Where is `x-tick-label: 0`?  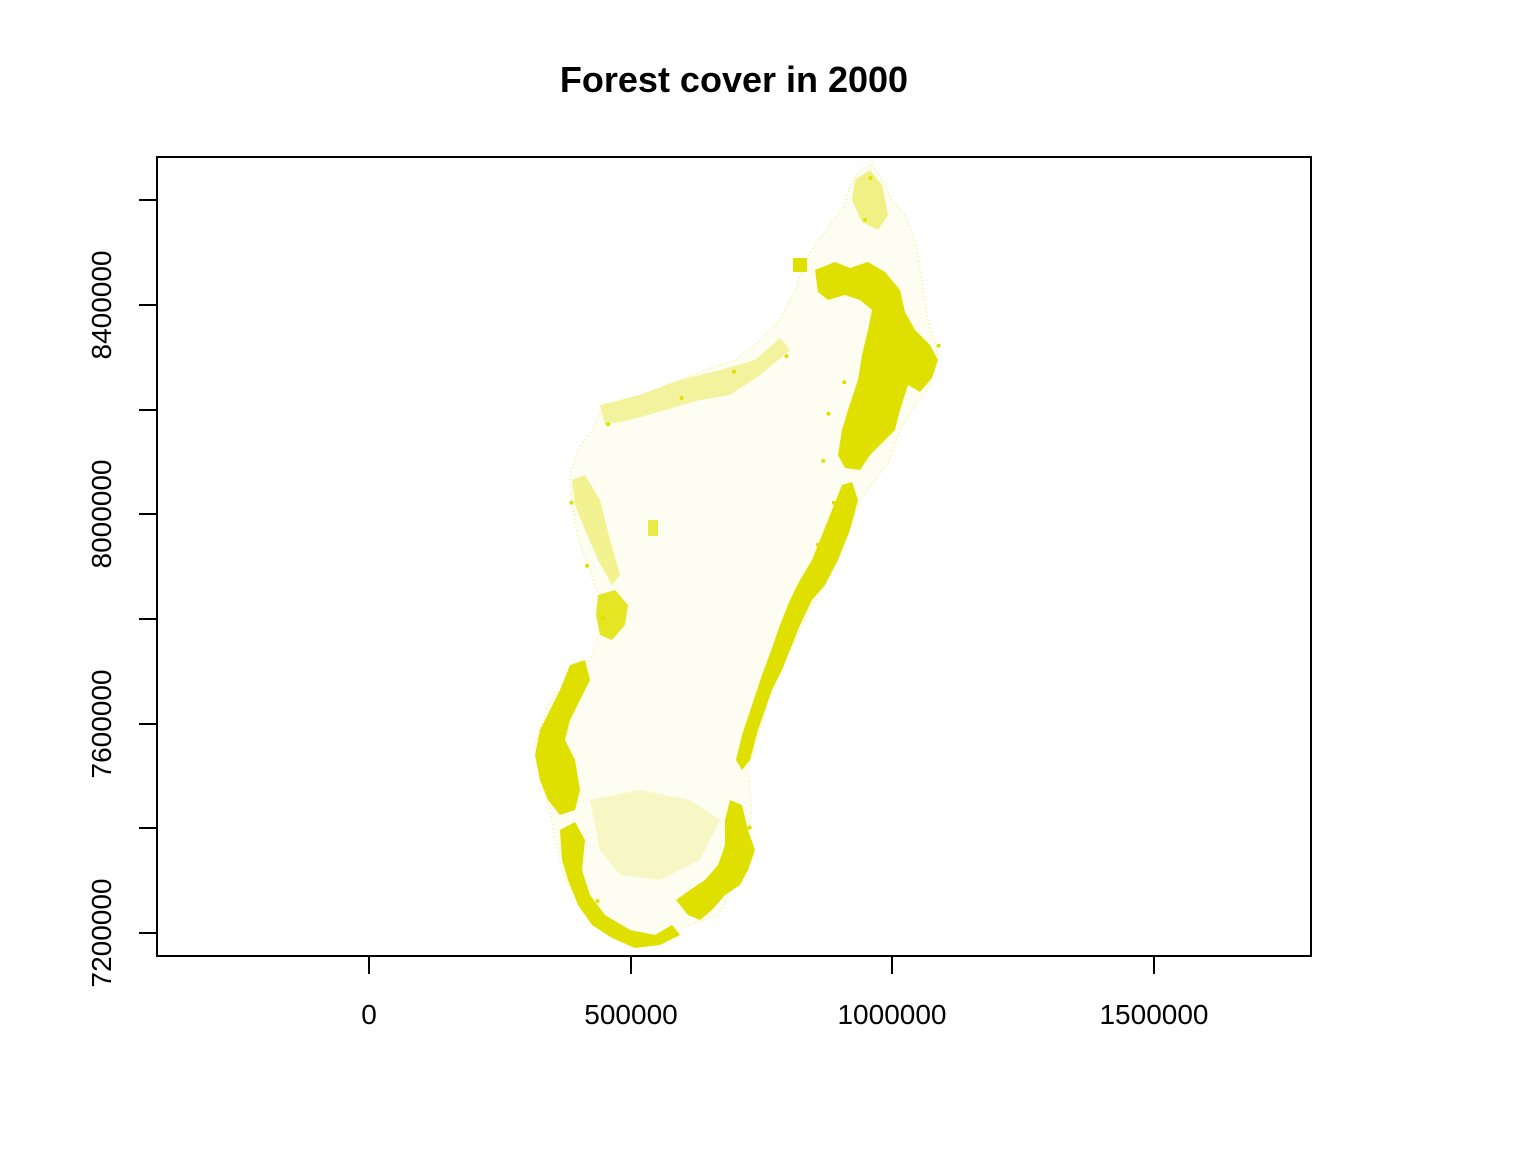 x-tick-label: 0 is located at coordinates (369, 1014).